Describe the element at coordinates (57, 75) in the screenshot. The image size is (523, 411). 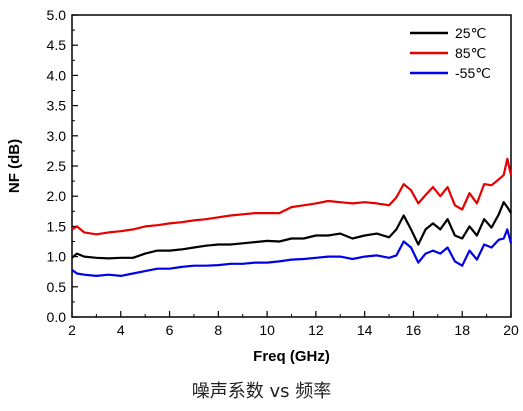
I see `y-tick-label: 4.0` at that location.